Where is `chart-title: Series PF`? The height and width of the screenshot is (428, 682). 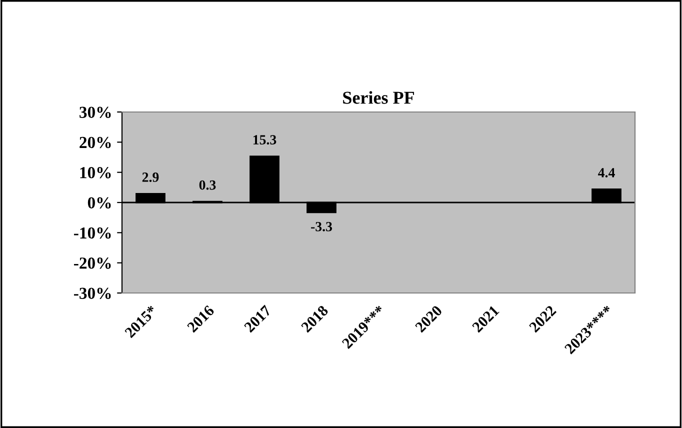 chart-title: Series PF is located at coordinates (378, 97).